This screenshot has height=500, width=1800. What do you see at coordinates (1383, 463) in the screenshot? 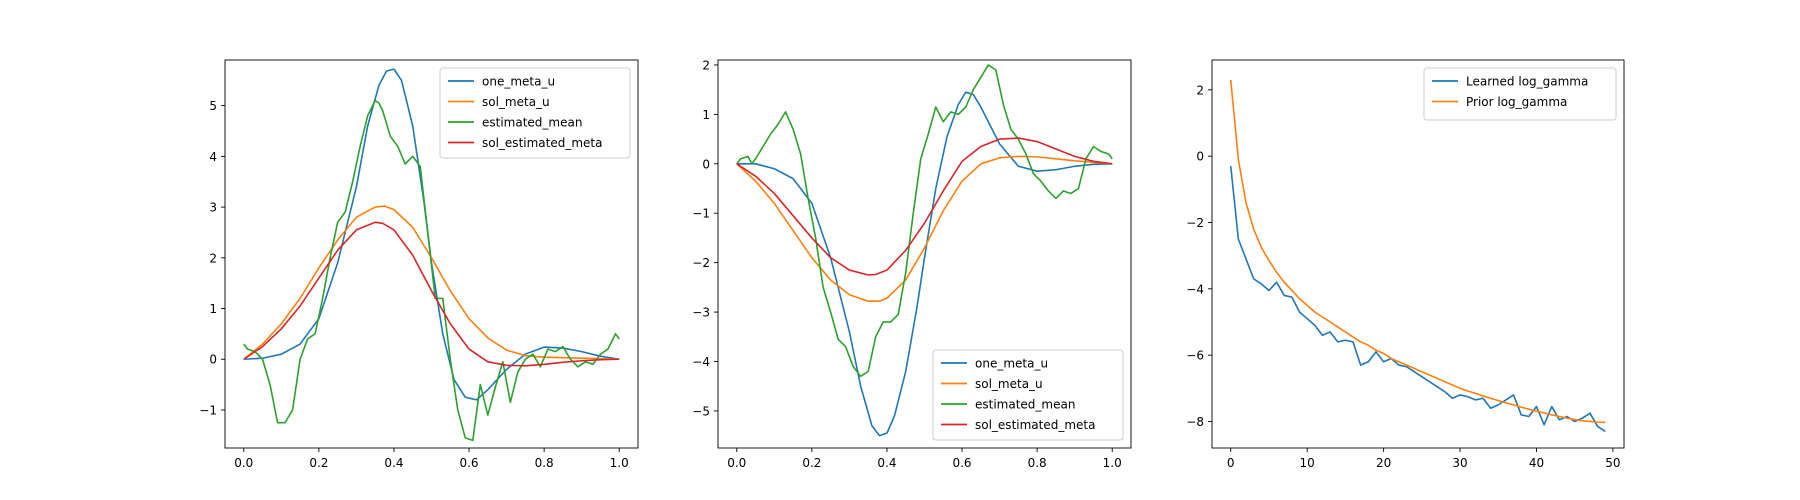
I see `x-tick-label: 20` at bounding box center [1383, 463].